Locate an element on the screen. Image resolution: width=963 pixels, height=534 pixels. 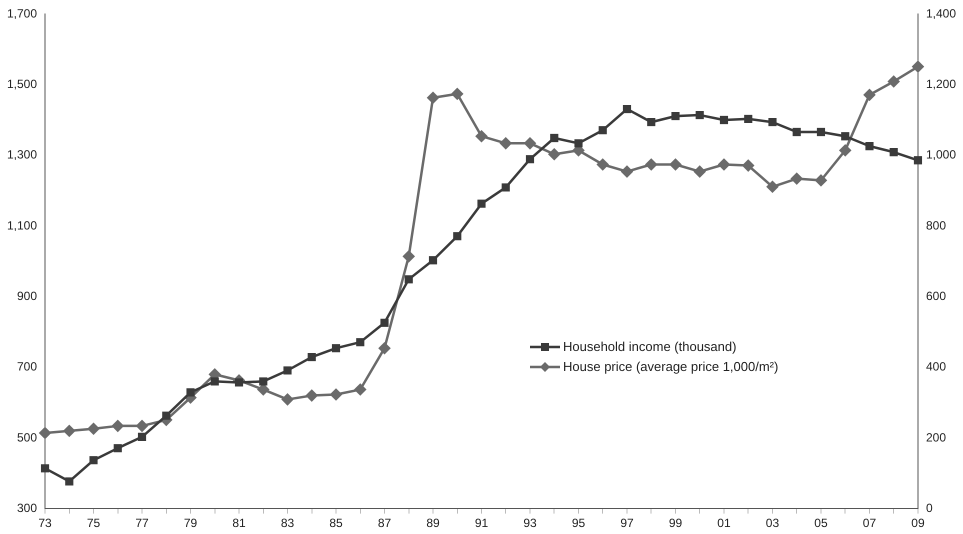
y-tick-label: 300 is located at coordinates (27, 507).